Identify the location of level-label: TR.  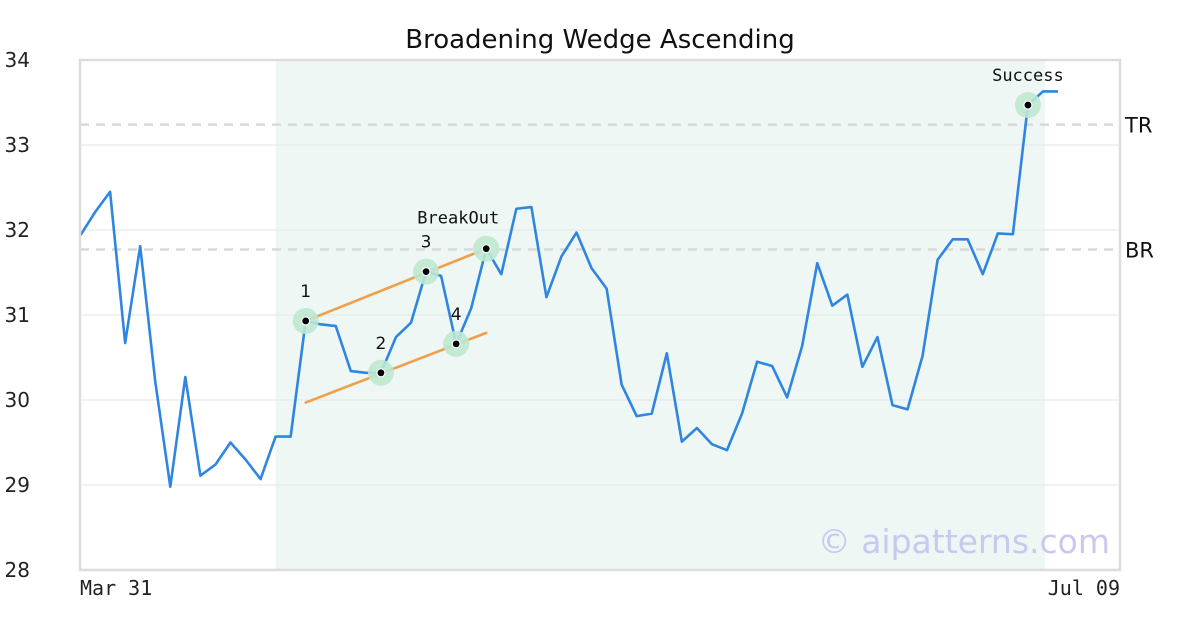
(1138, 126).